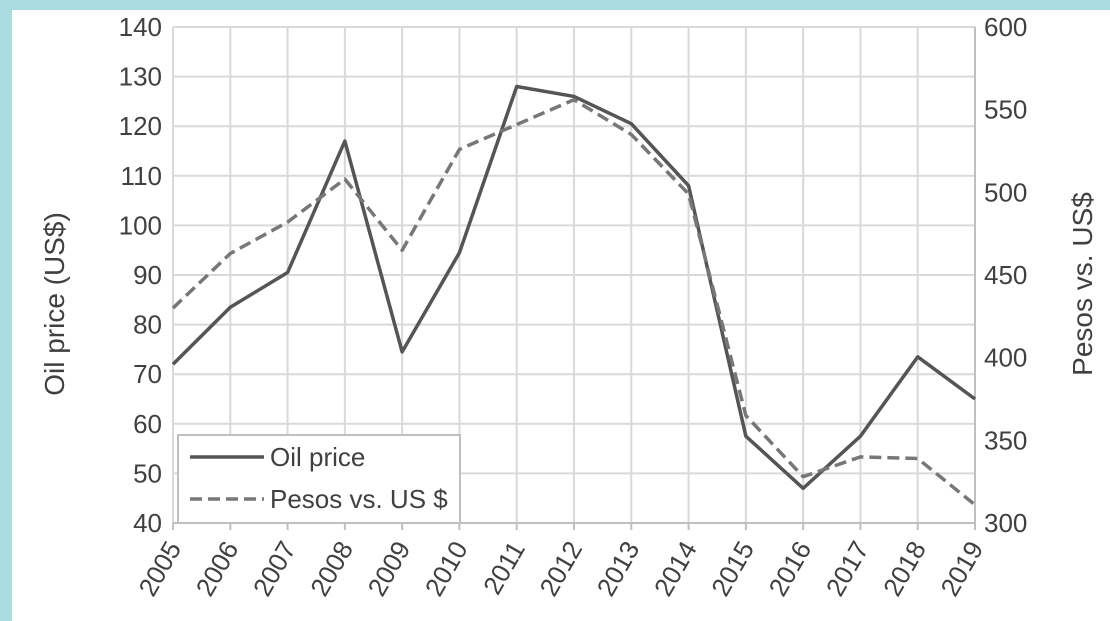  What do you see at coordinates (789, 568) in the screenshot?
I see `x-tick-label: 2016` at bounding box center [789, 568].